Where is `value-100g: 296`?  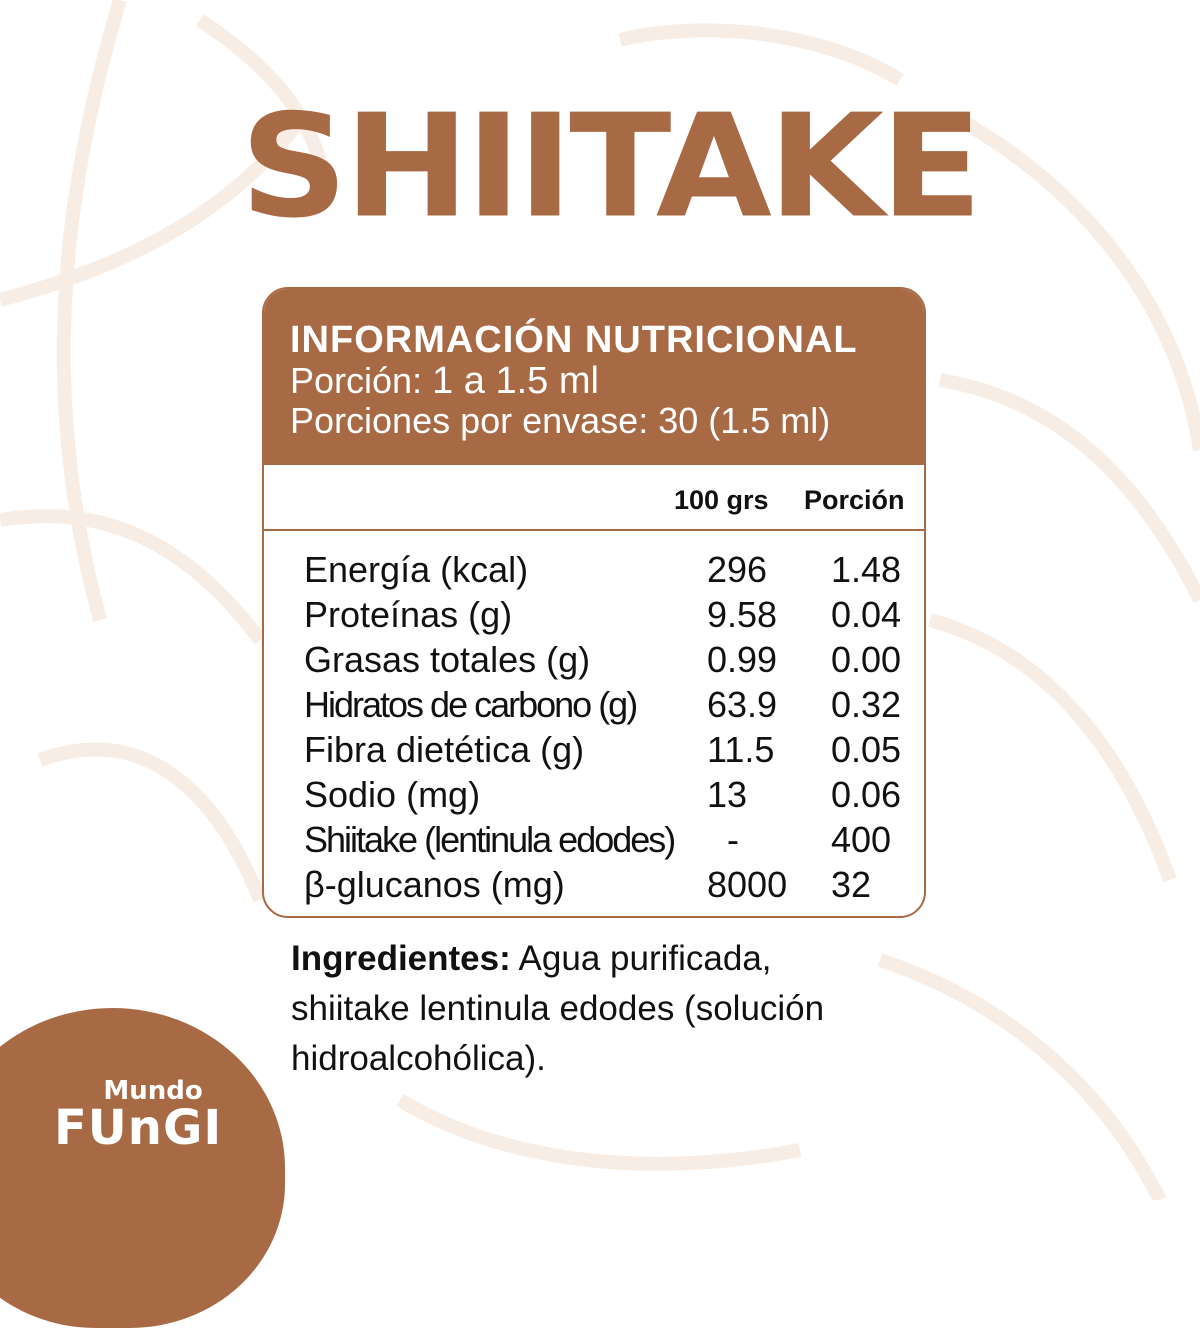 value-100g: 296 is located at coordinates (737, 569).